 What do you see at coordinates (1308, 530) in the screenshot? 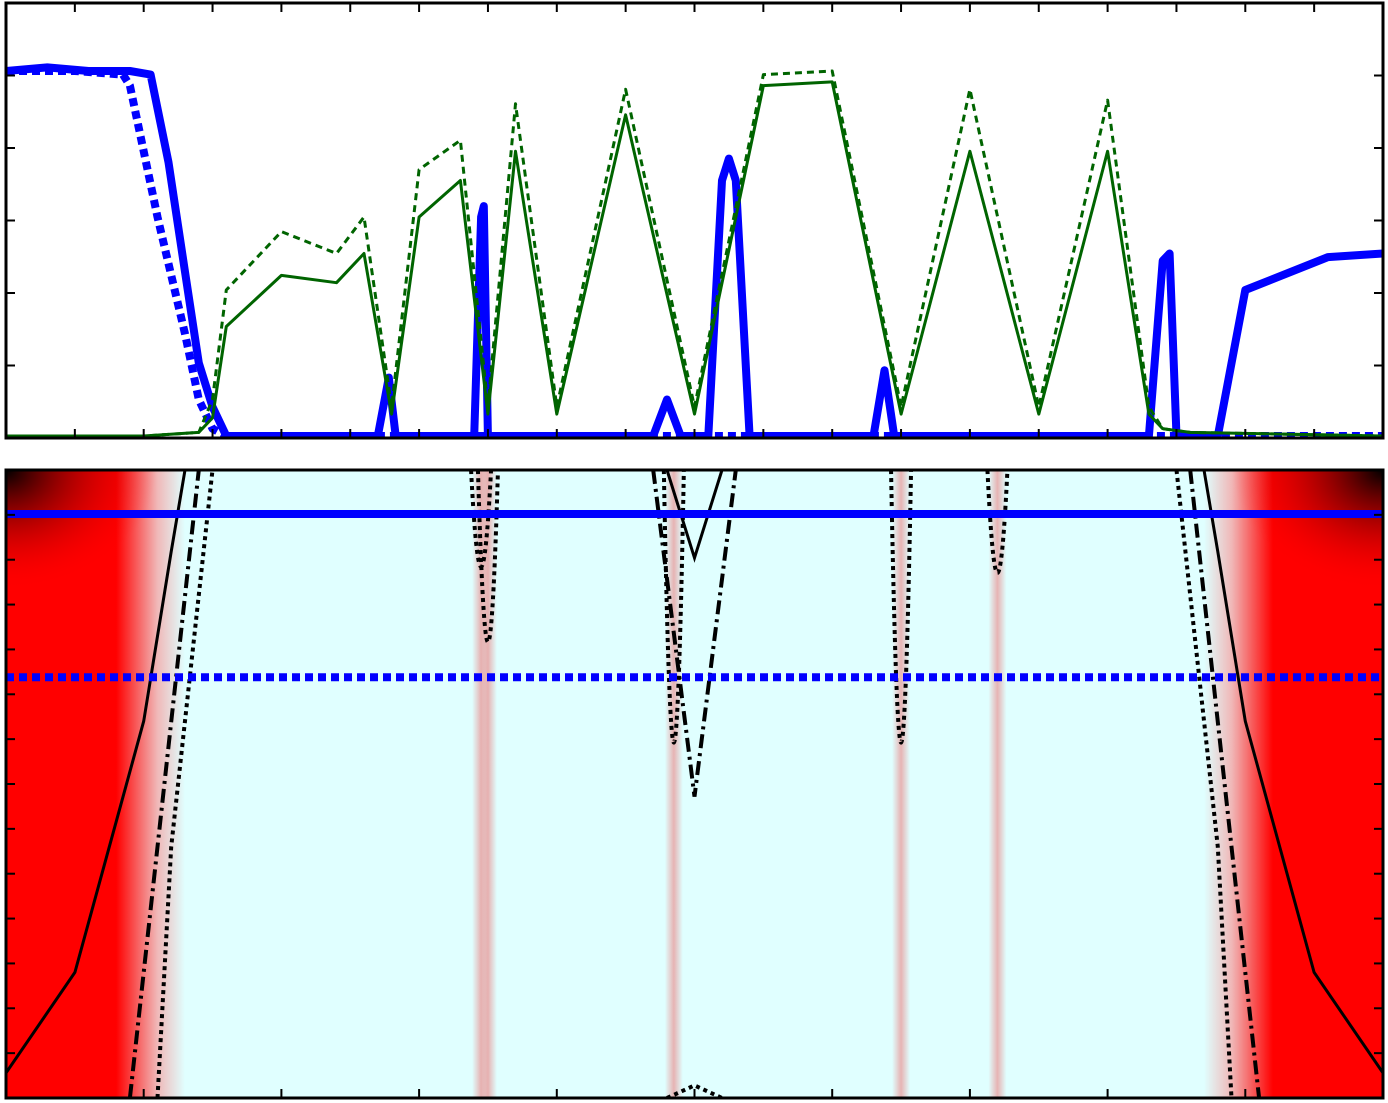
I see `heatmap-corner-right` at bounding box center [1308, 530].